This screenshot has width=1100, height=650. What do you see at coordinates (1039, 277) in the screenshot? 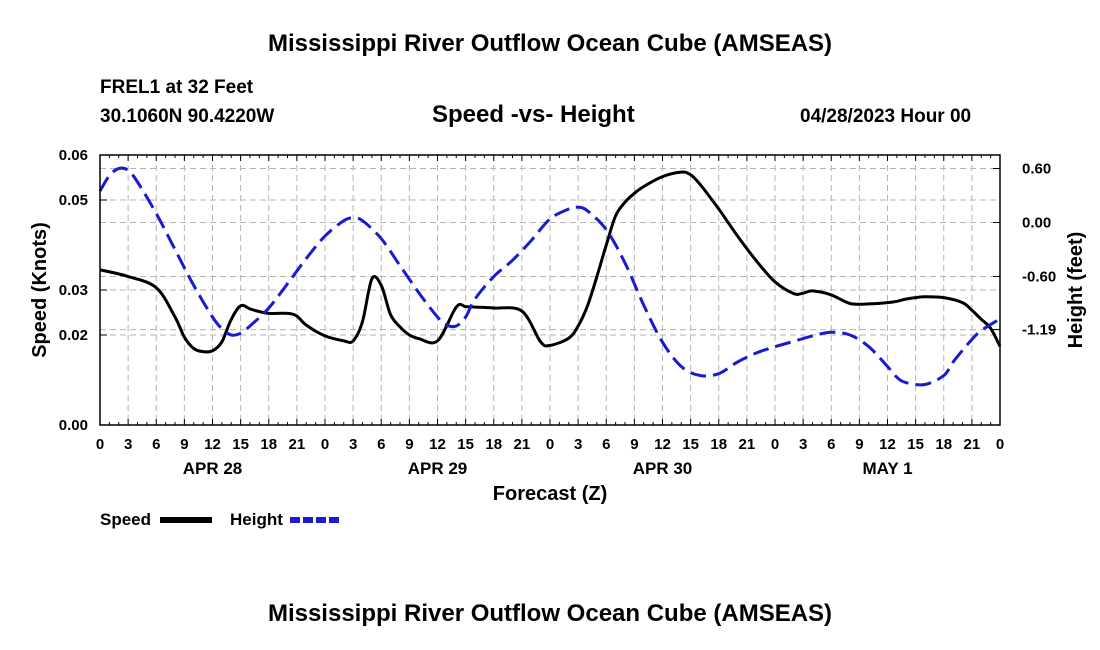
I see `y2-tick-label: -0.60` at bounding box center [1039, 277].